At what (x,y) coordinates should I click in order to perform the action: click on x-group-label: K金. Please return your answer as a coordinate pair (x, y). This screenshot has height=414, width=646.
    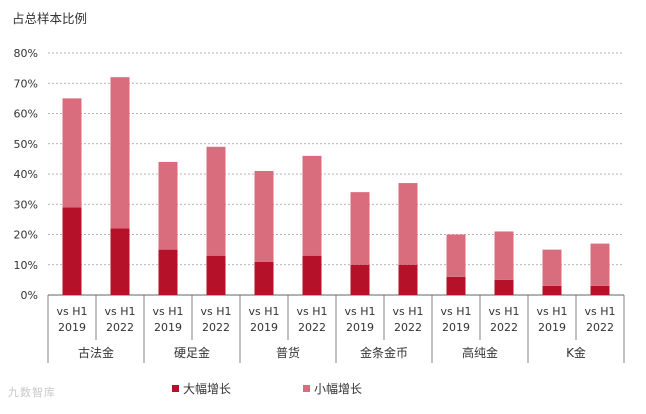
    Looking at the image, I should click on (576, 352).